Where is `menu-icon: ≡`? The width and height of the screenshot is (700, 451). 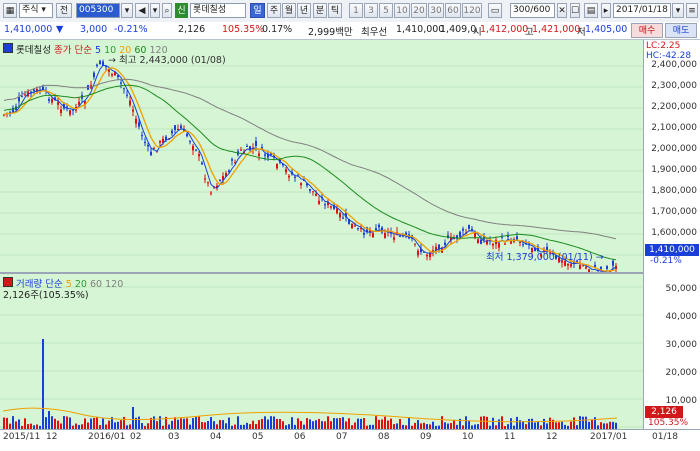
menu-icon: ≡ is located at coordinates (692, 10).